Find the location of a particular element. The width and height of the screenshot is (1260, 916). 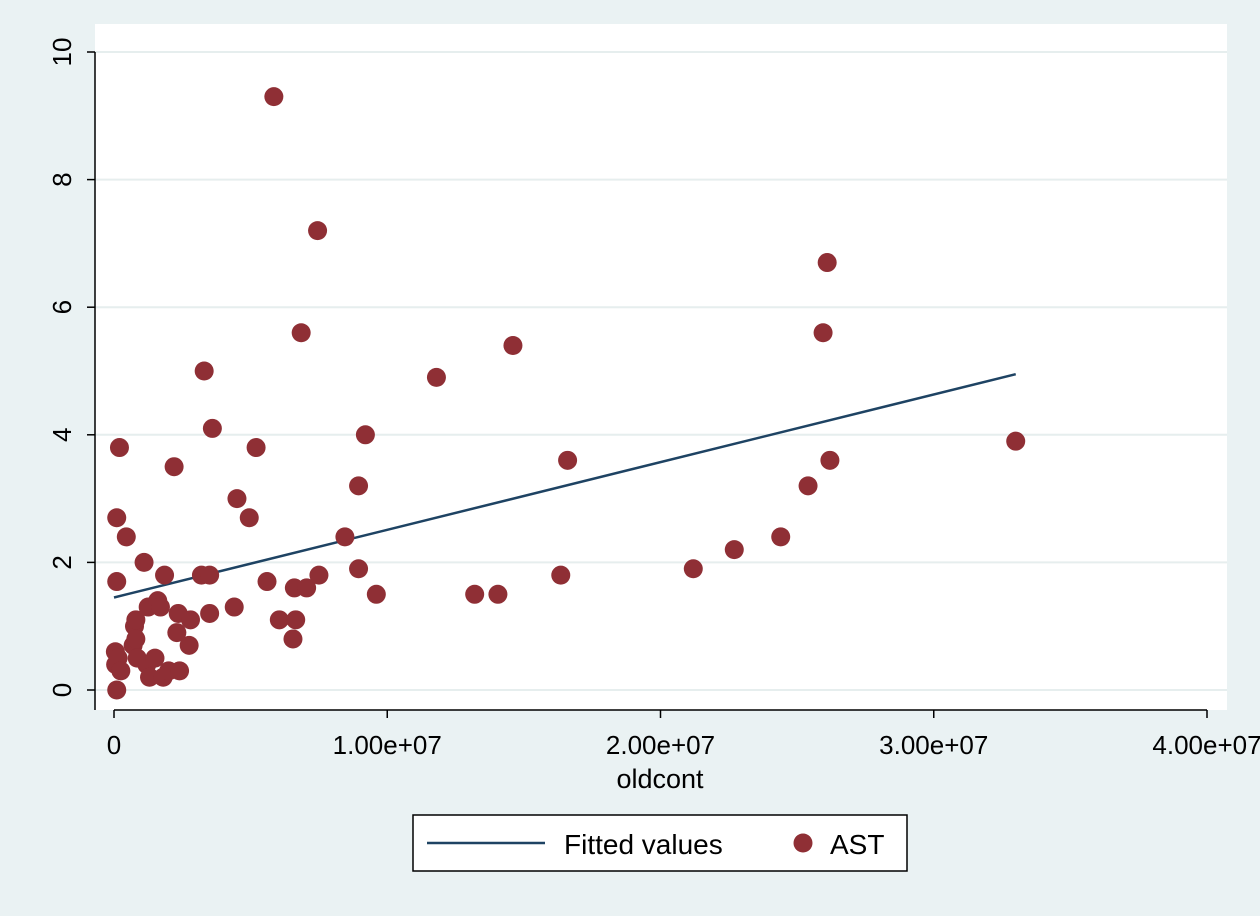

y-tick-label-5: 10 is located at coordinates (62, 52).